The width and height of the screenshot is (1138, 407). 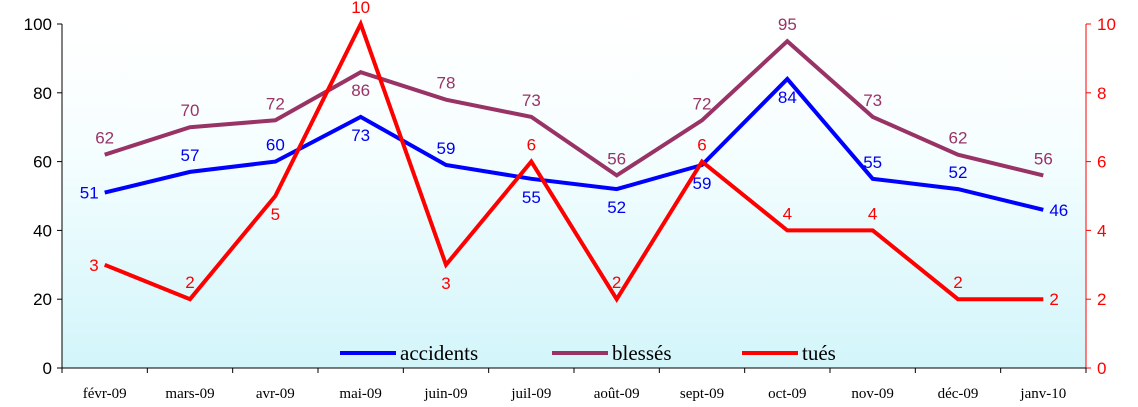 I want to click on data-label-blessés: 70, so click(x=190, y=110).